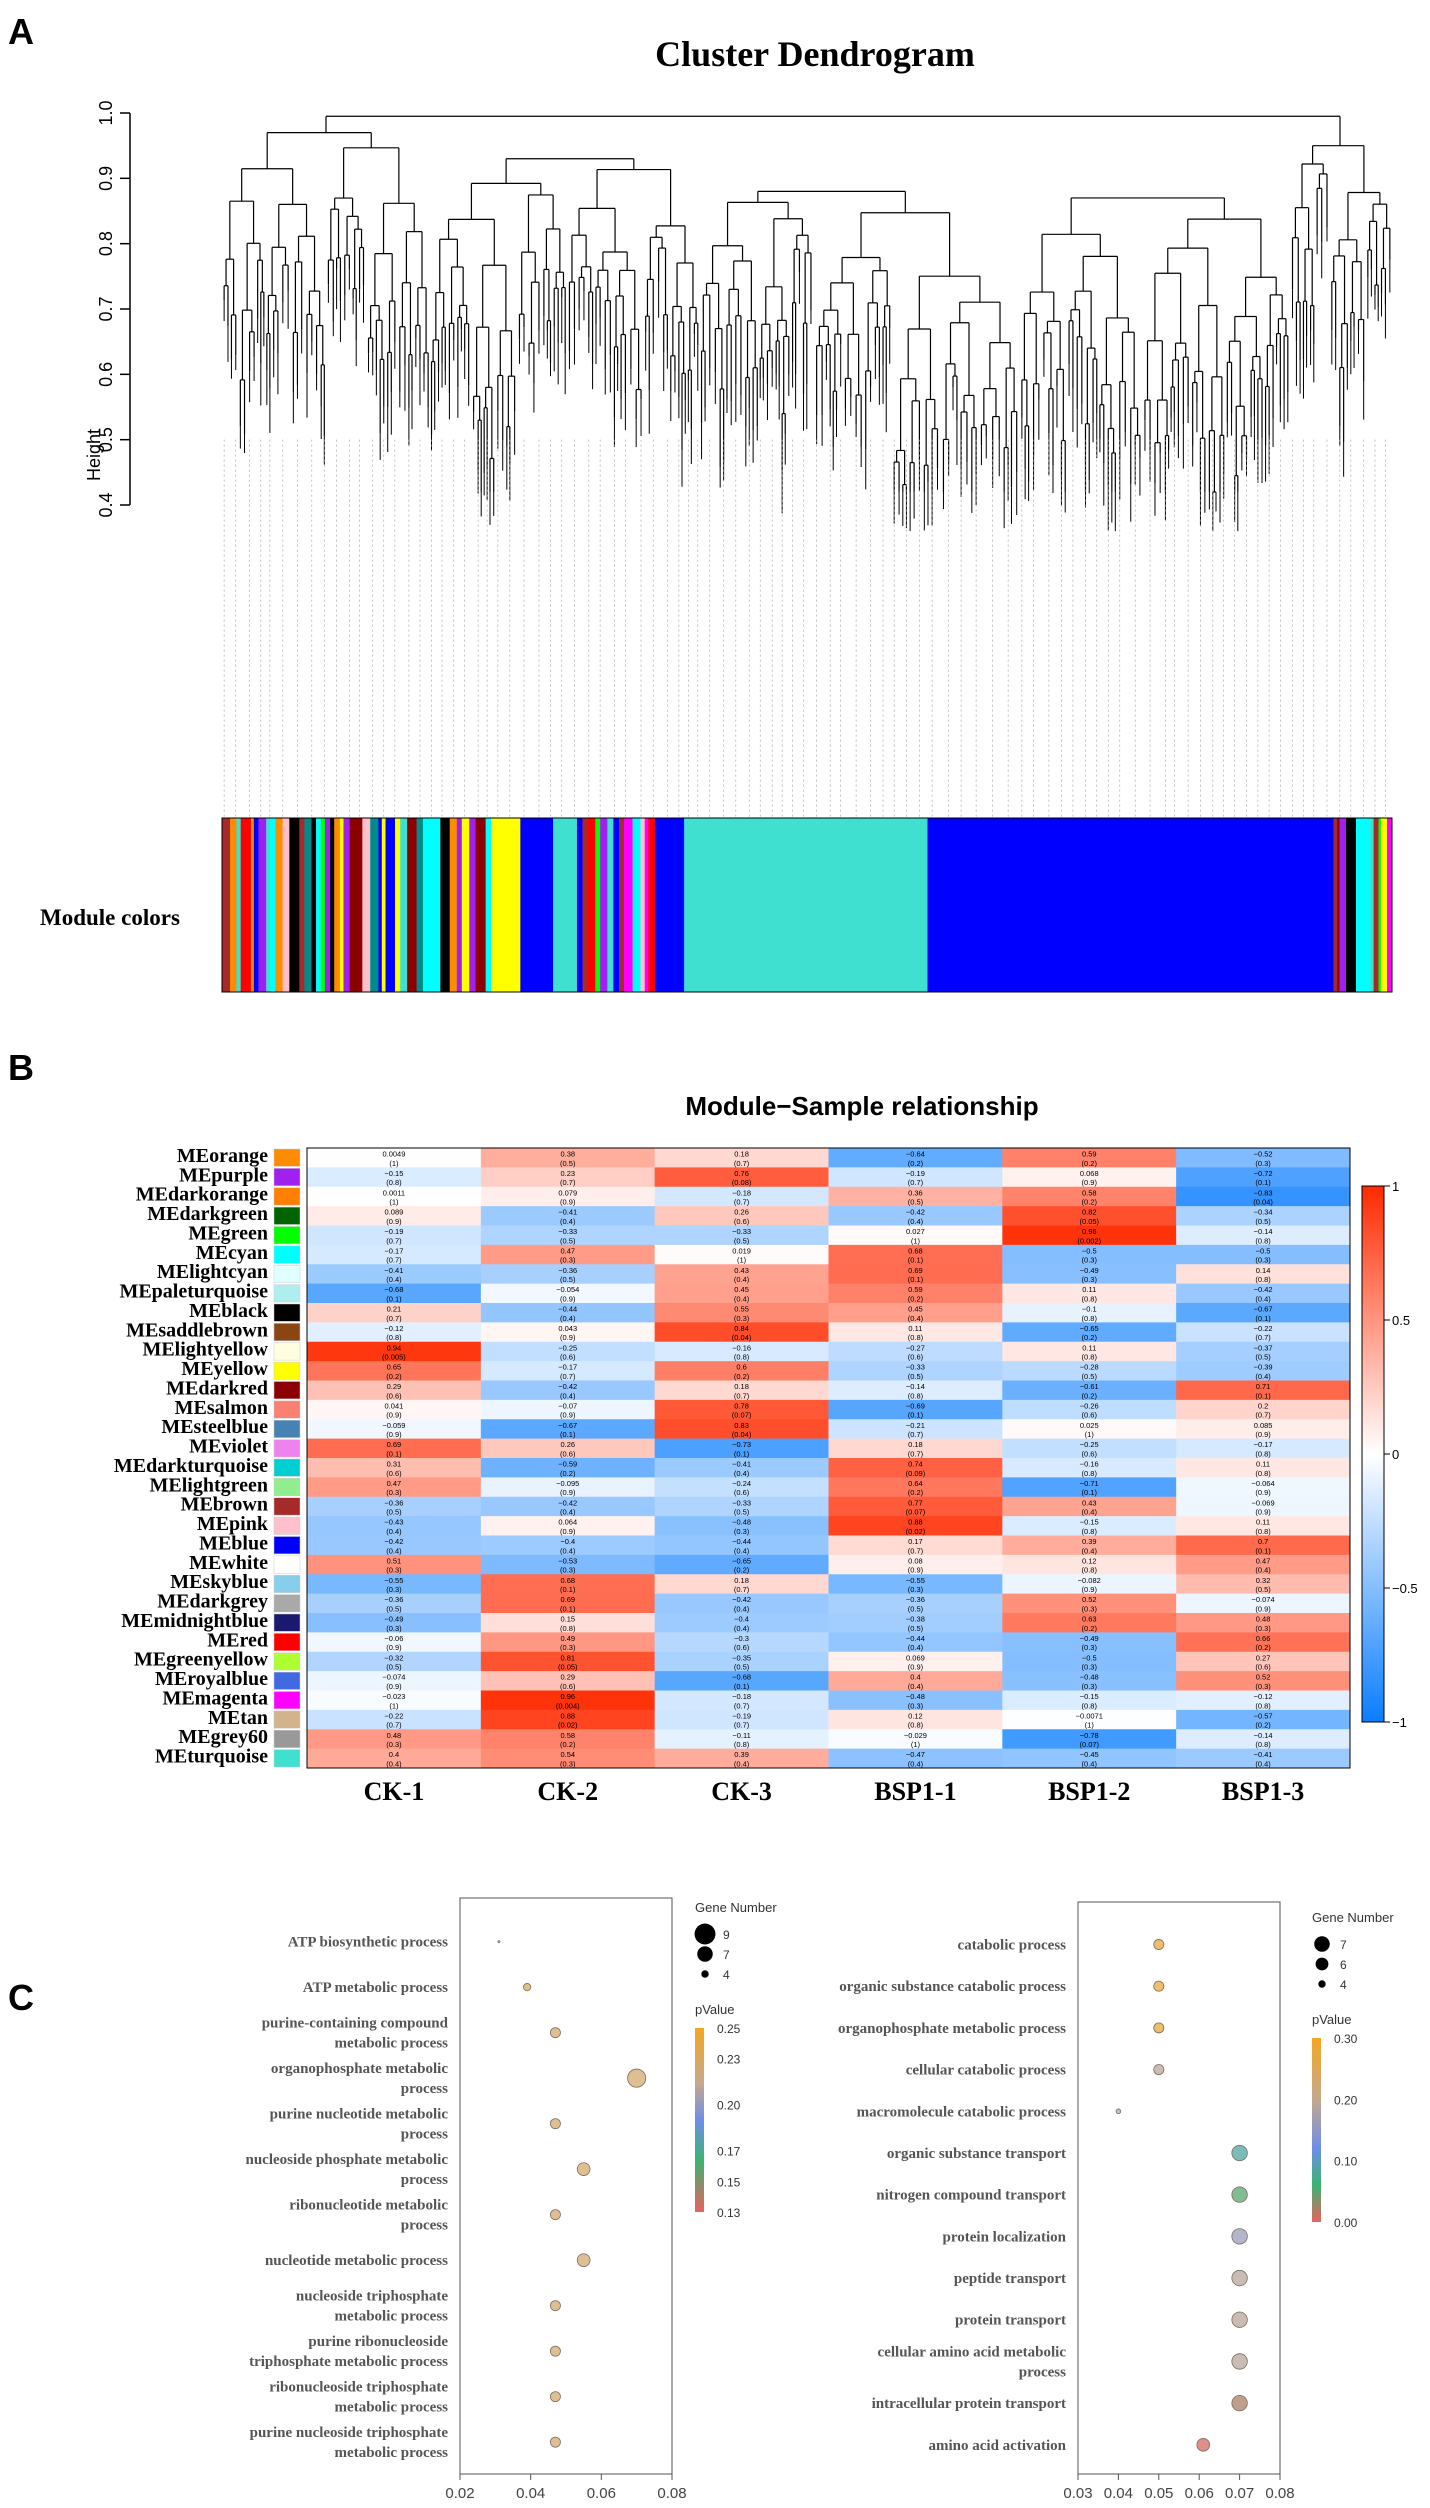 Image resolution: width=1430 pixels, height=2508 pixels. I want to click on heatmap-row-label: MEyellow, so click(224, 1369).